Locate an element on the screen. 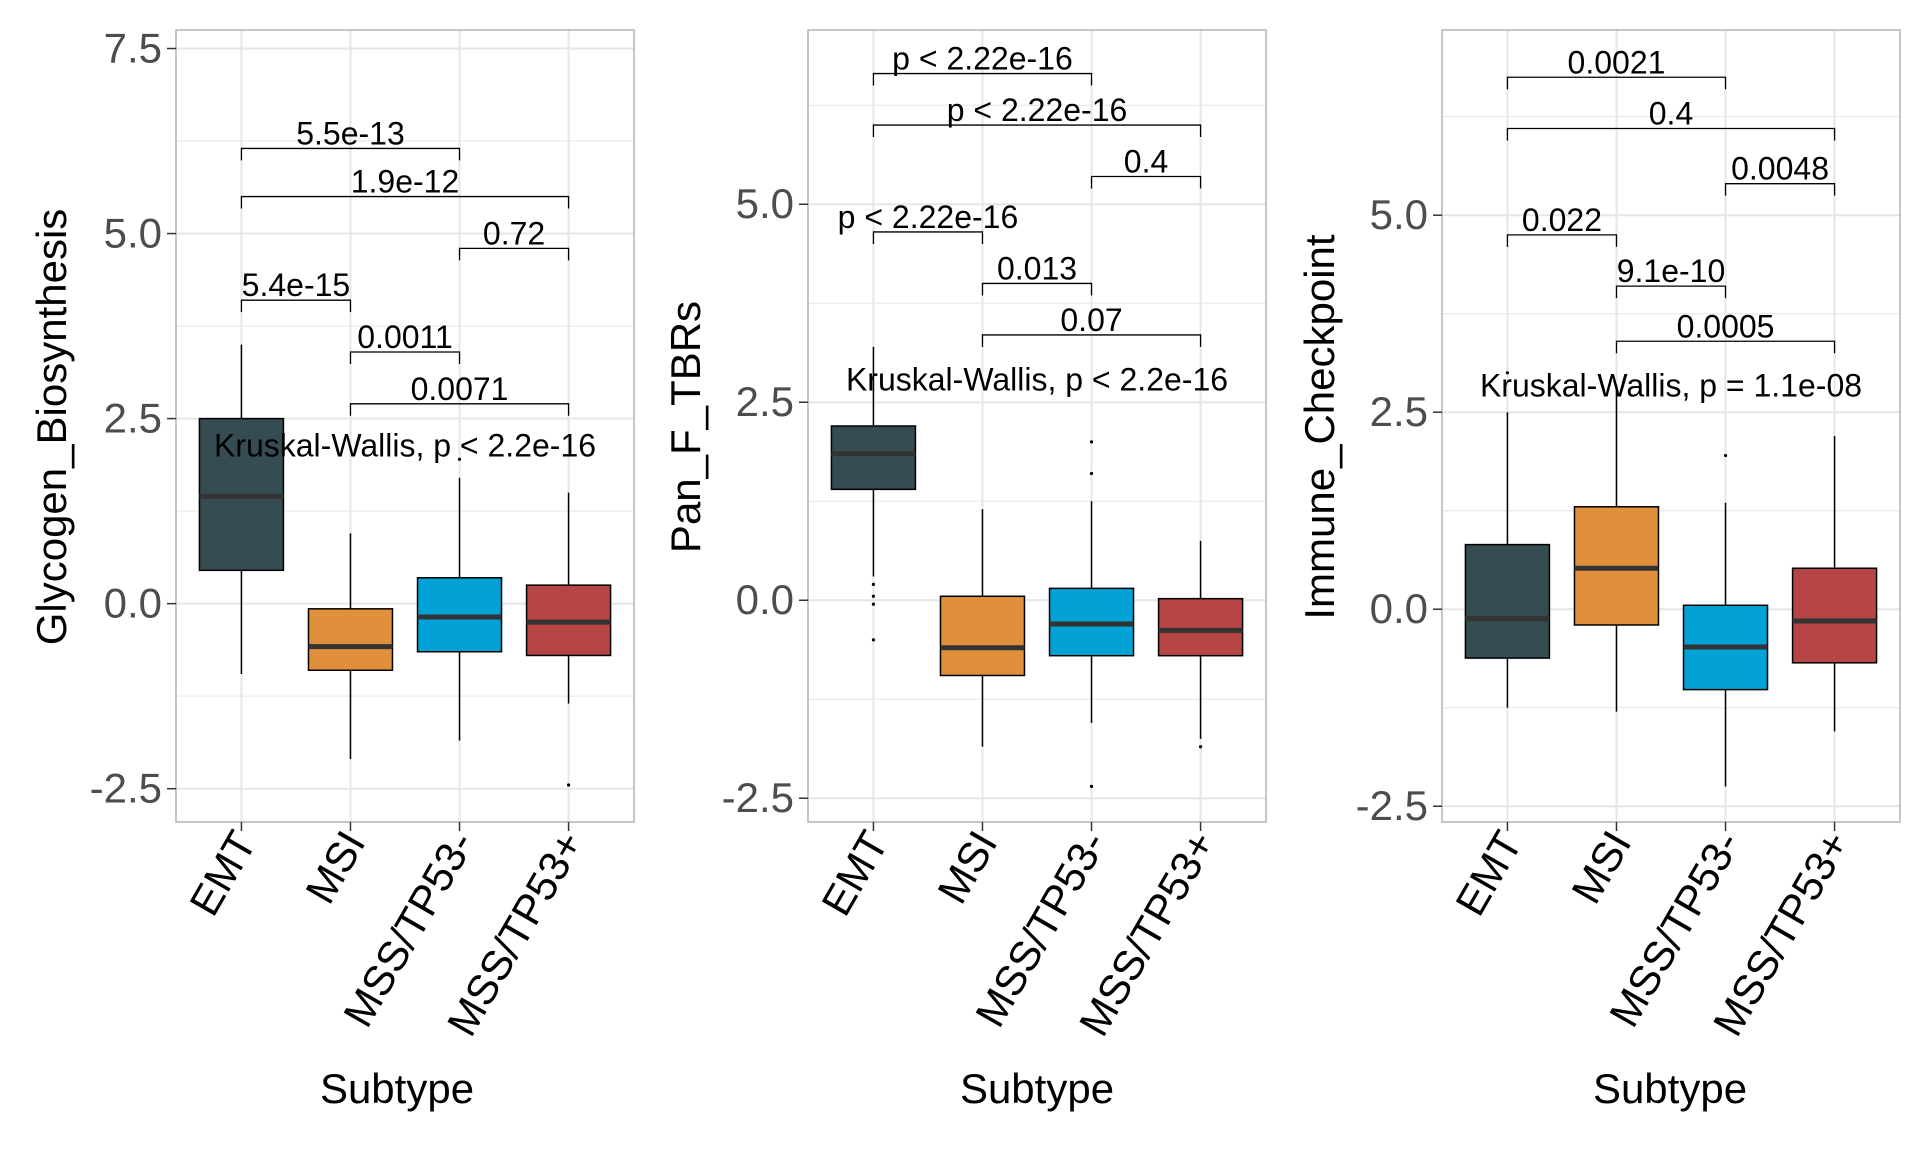 This screenshot has width=1920, height=1152. x-axis-title: Subtype is located at coordinates (1037, 1088).